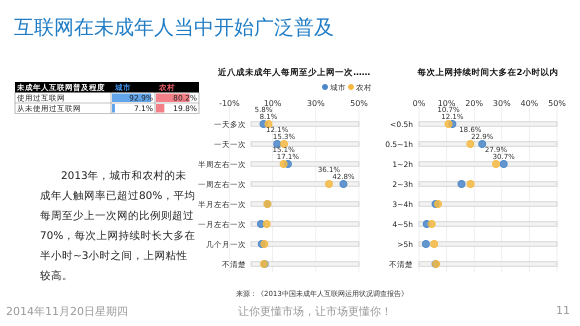 The width and height of the screenshot is (580, 326). I want to click on text: 让你更懂市场，让市场更懂你！, so click(315, 311).